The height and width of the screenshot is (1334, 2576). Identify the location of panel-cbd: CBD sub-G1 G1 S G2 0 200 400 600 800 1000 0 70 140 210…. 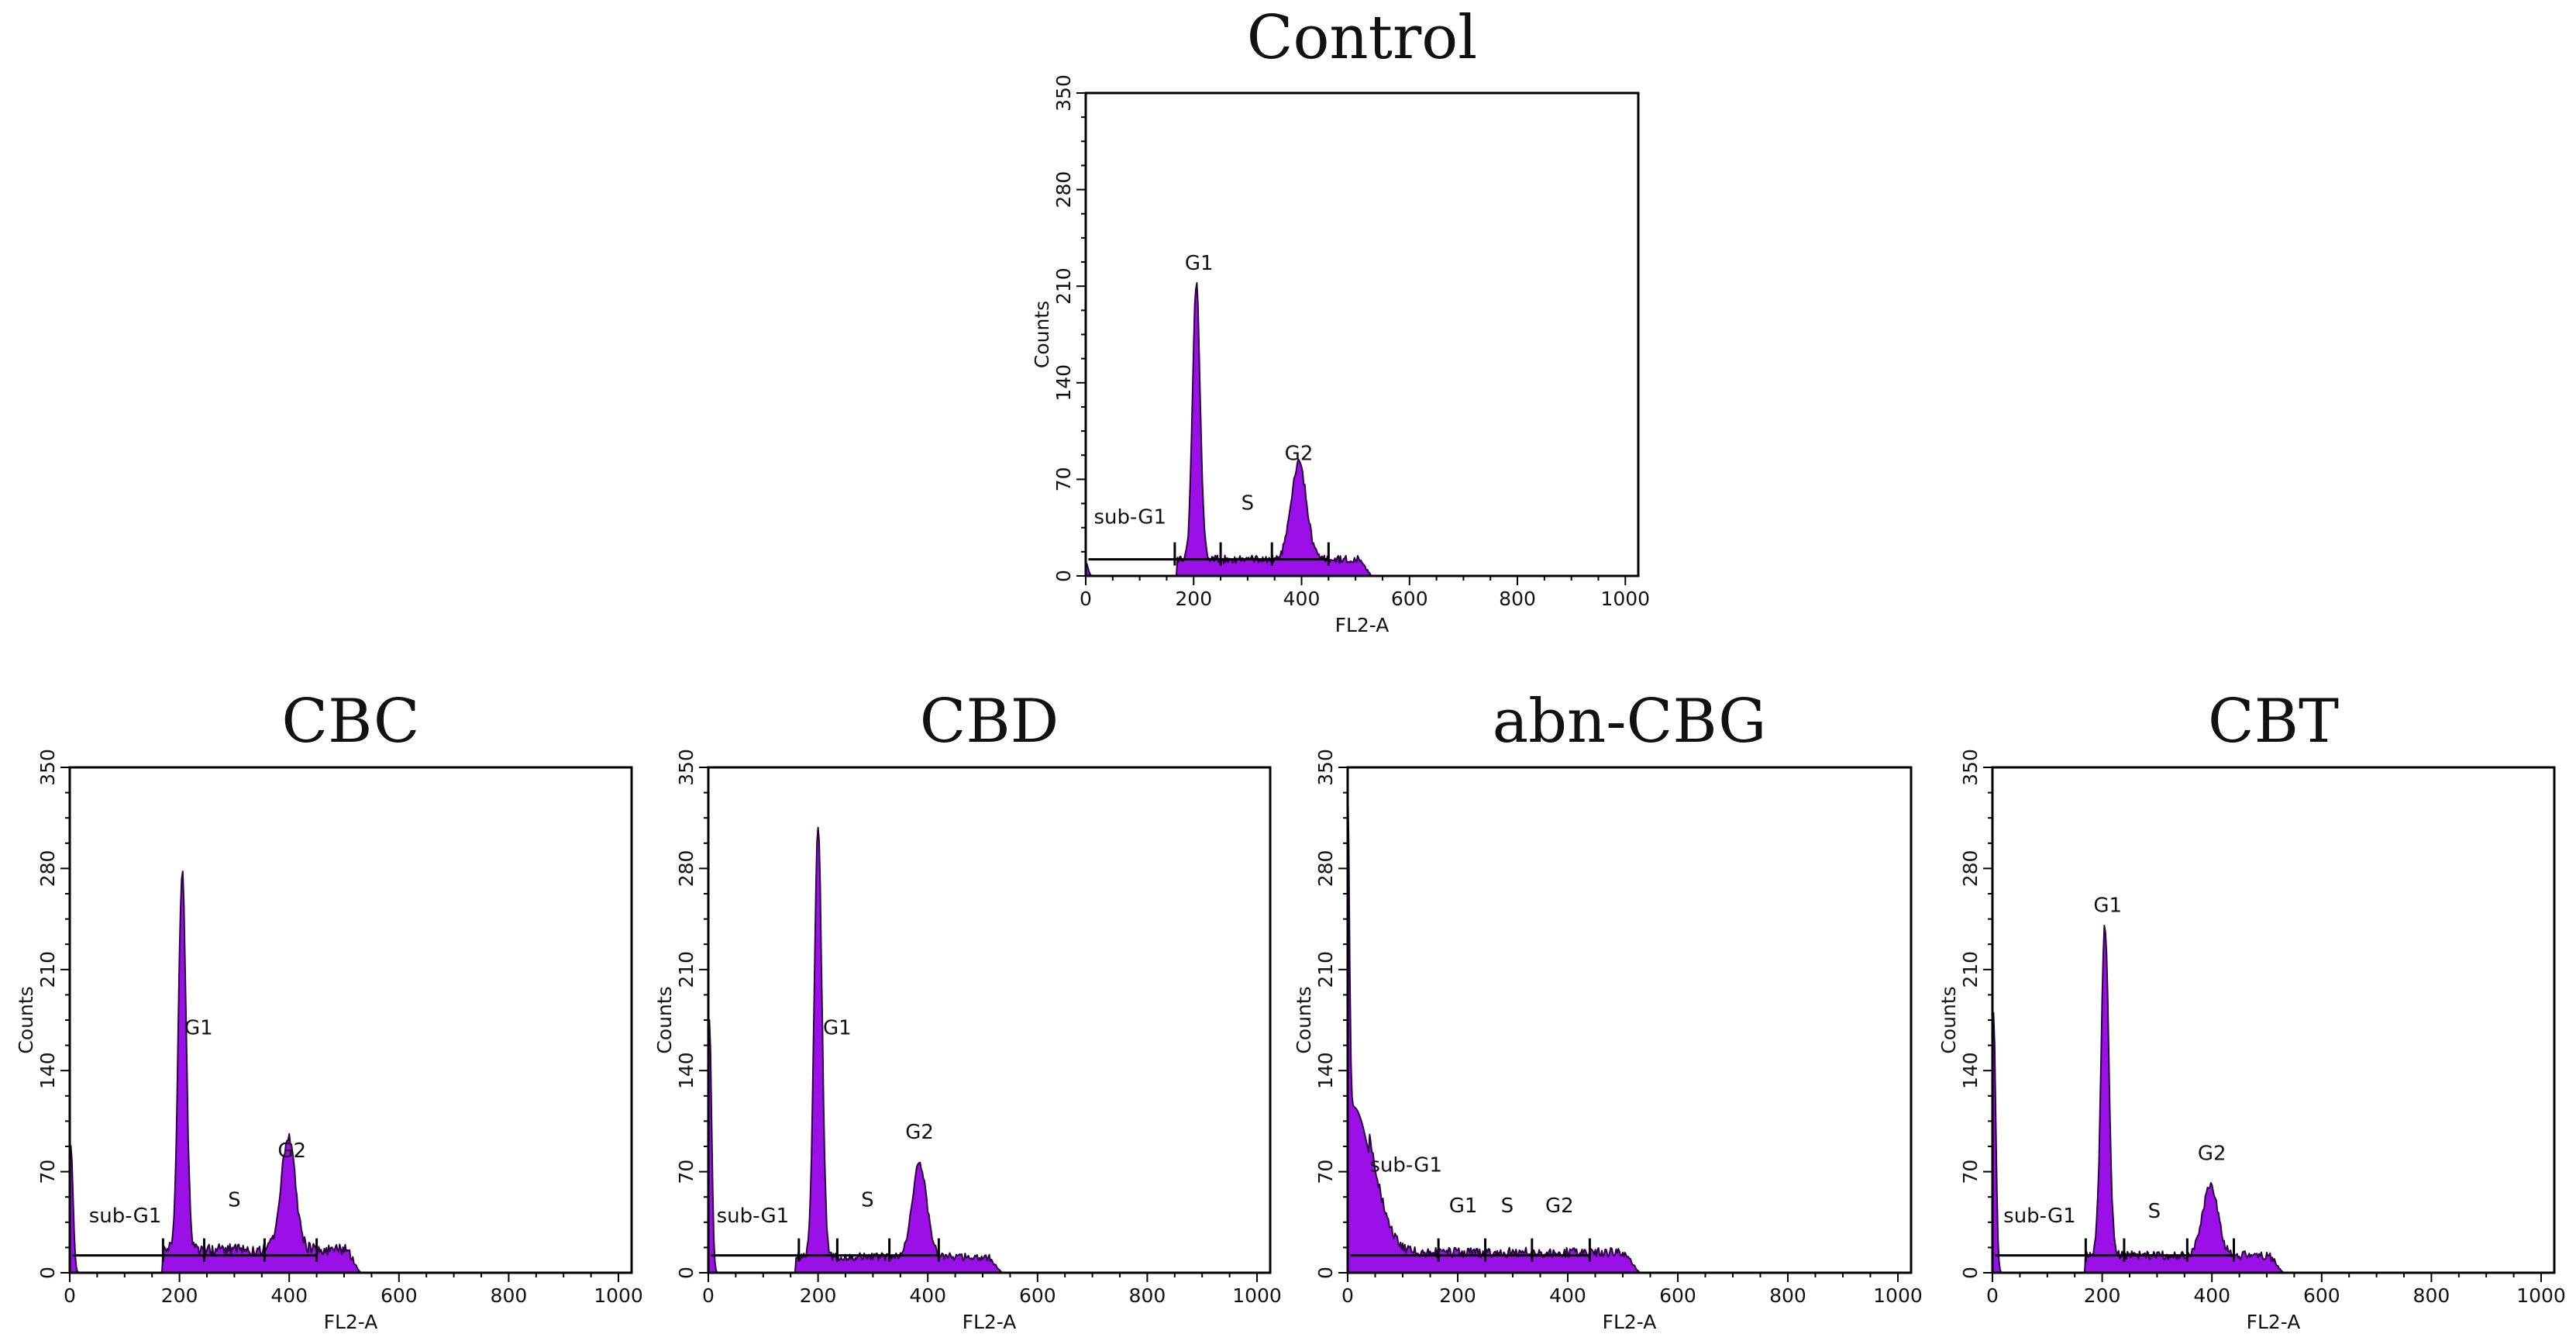
(967, 1010).